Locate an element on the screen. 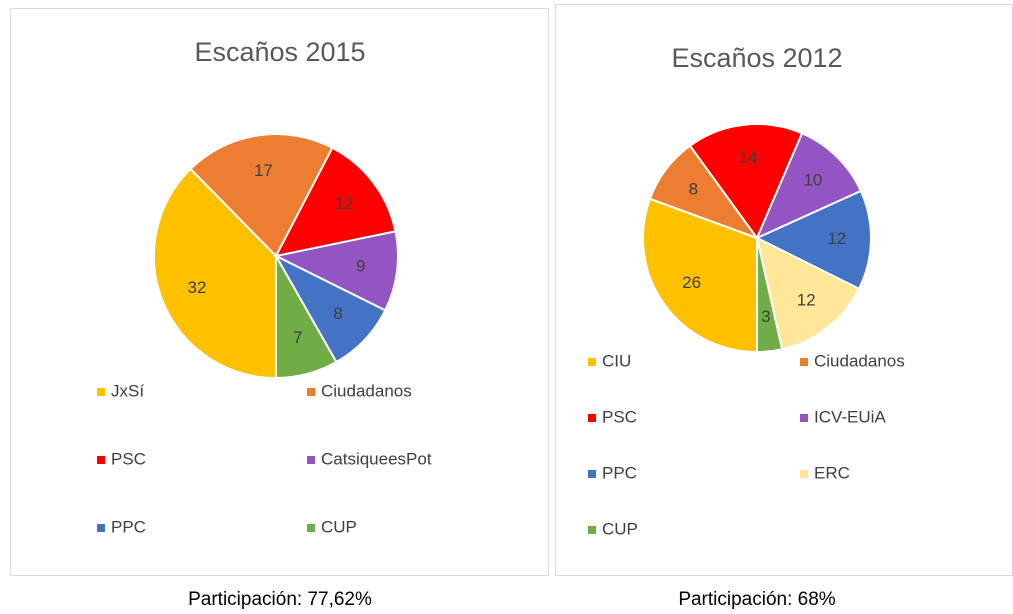 This screenshot has width=1013, height=614. data-label: 10 is located at coordinates (812, 180).